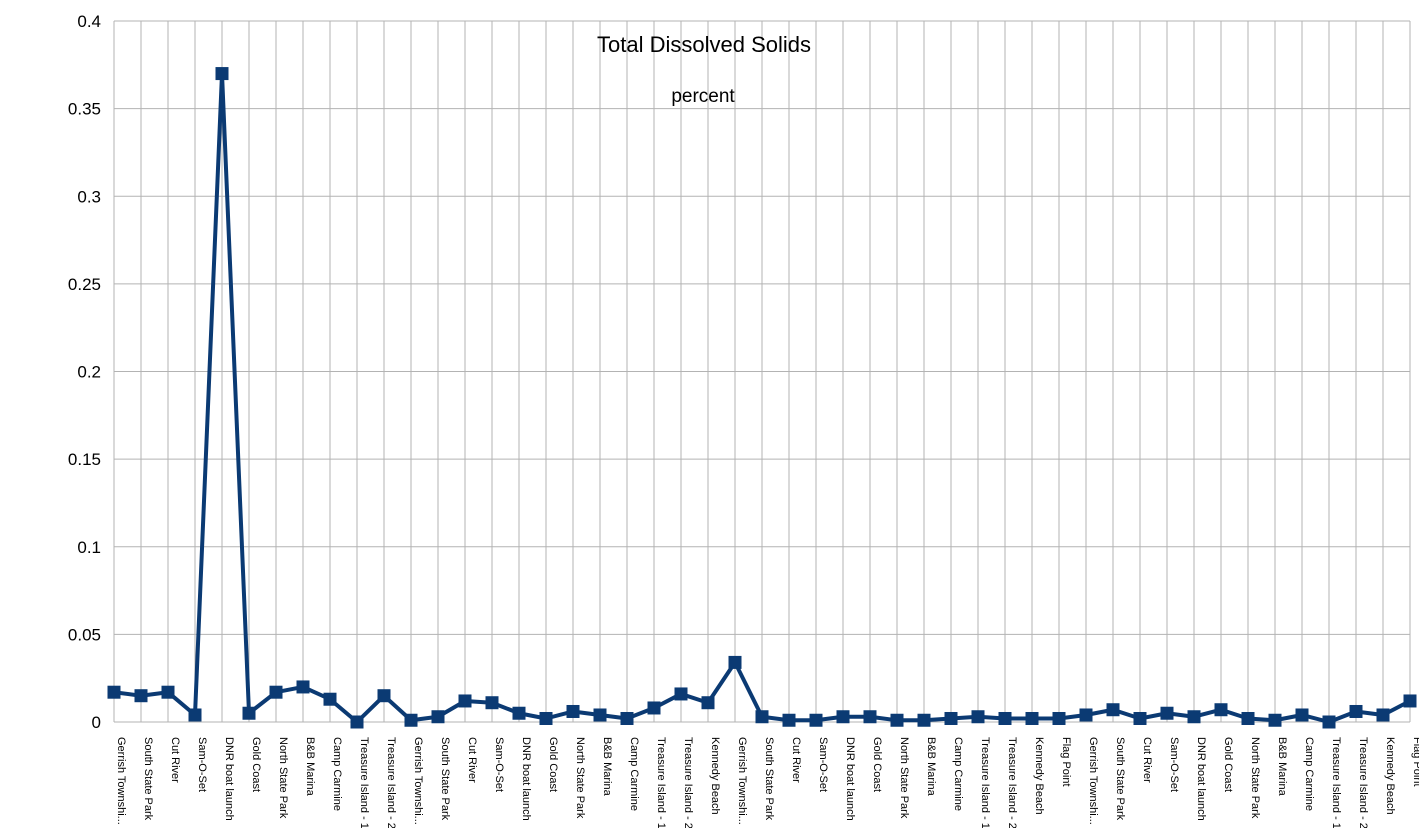 The height and width of the screenshot is (833, 1419). What do you see at coordinates (84, 634) in the screenshot?
I see `y-tick-label: 0.05` at bounding box center [84, 634].